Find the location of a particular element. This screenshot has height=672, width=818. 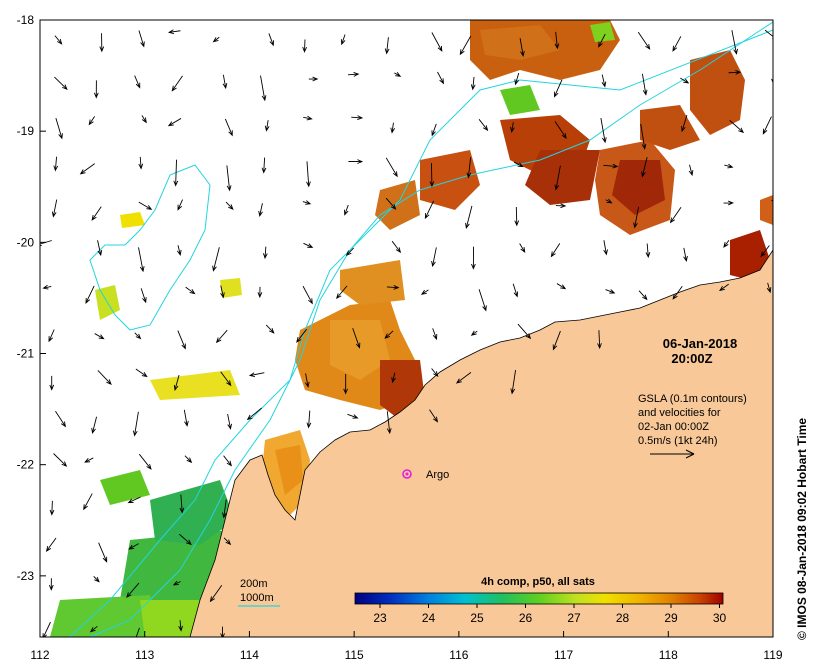

colorbar-tick-label: 30 is located at coordinates (720, 618).